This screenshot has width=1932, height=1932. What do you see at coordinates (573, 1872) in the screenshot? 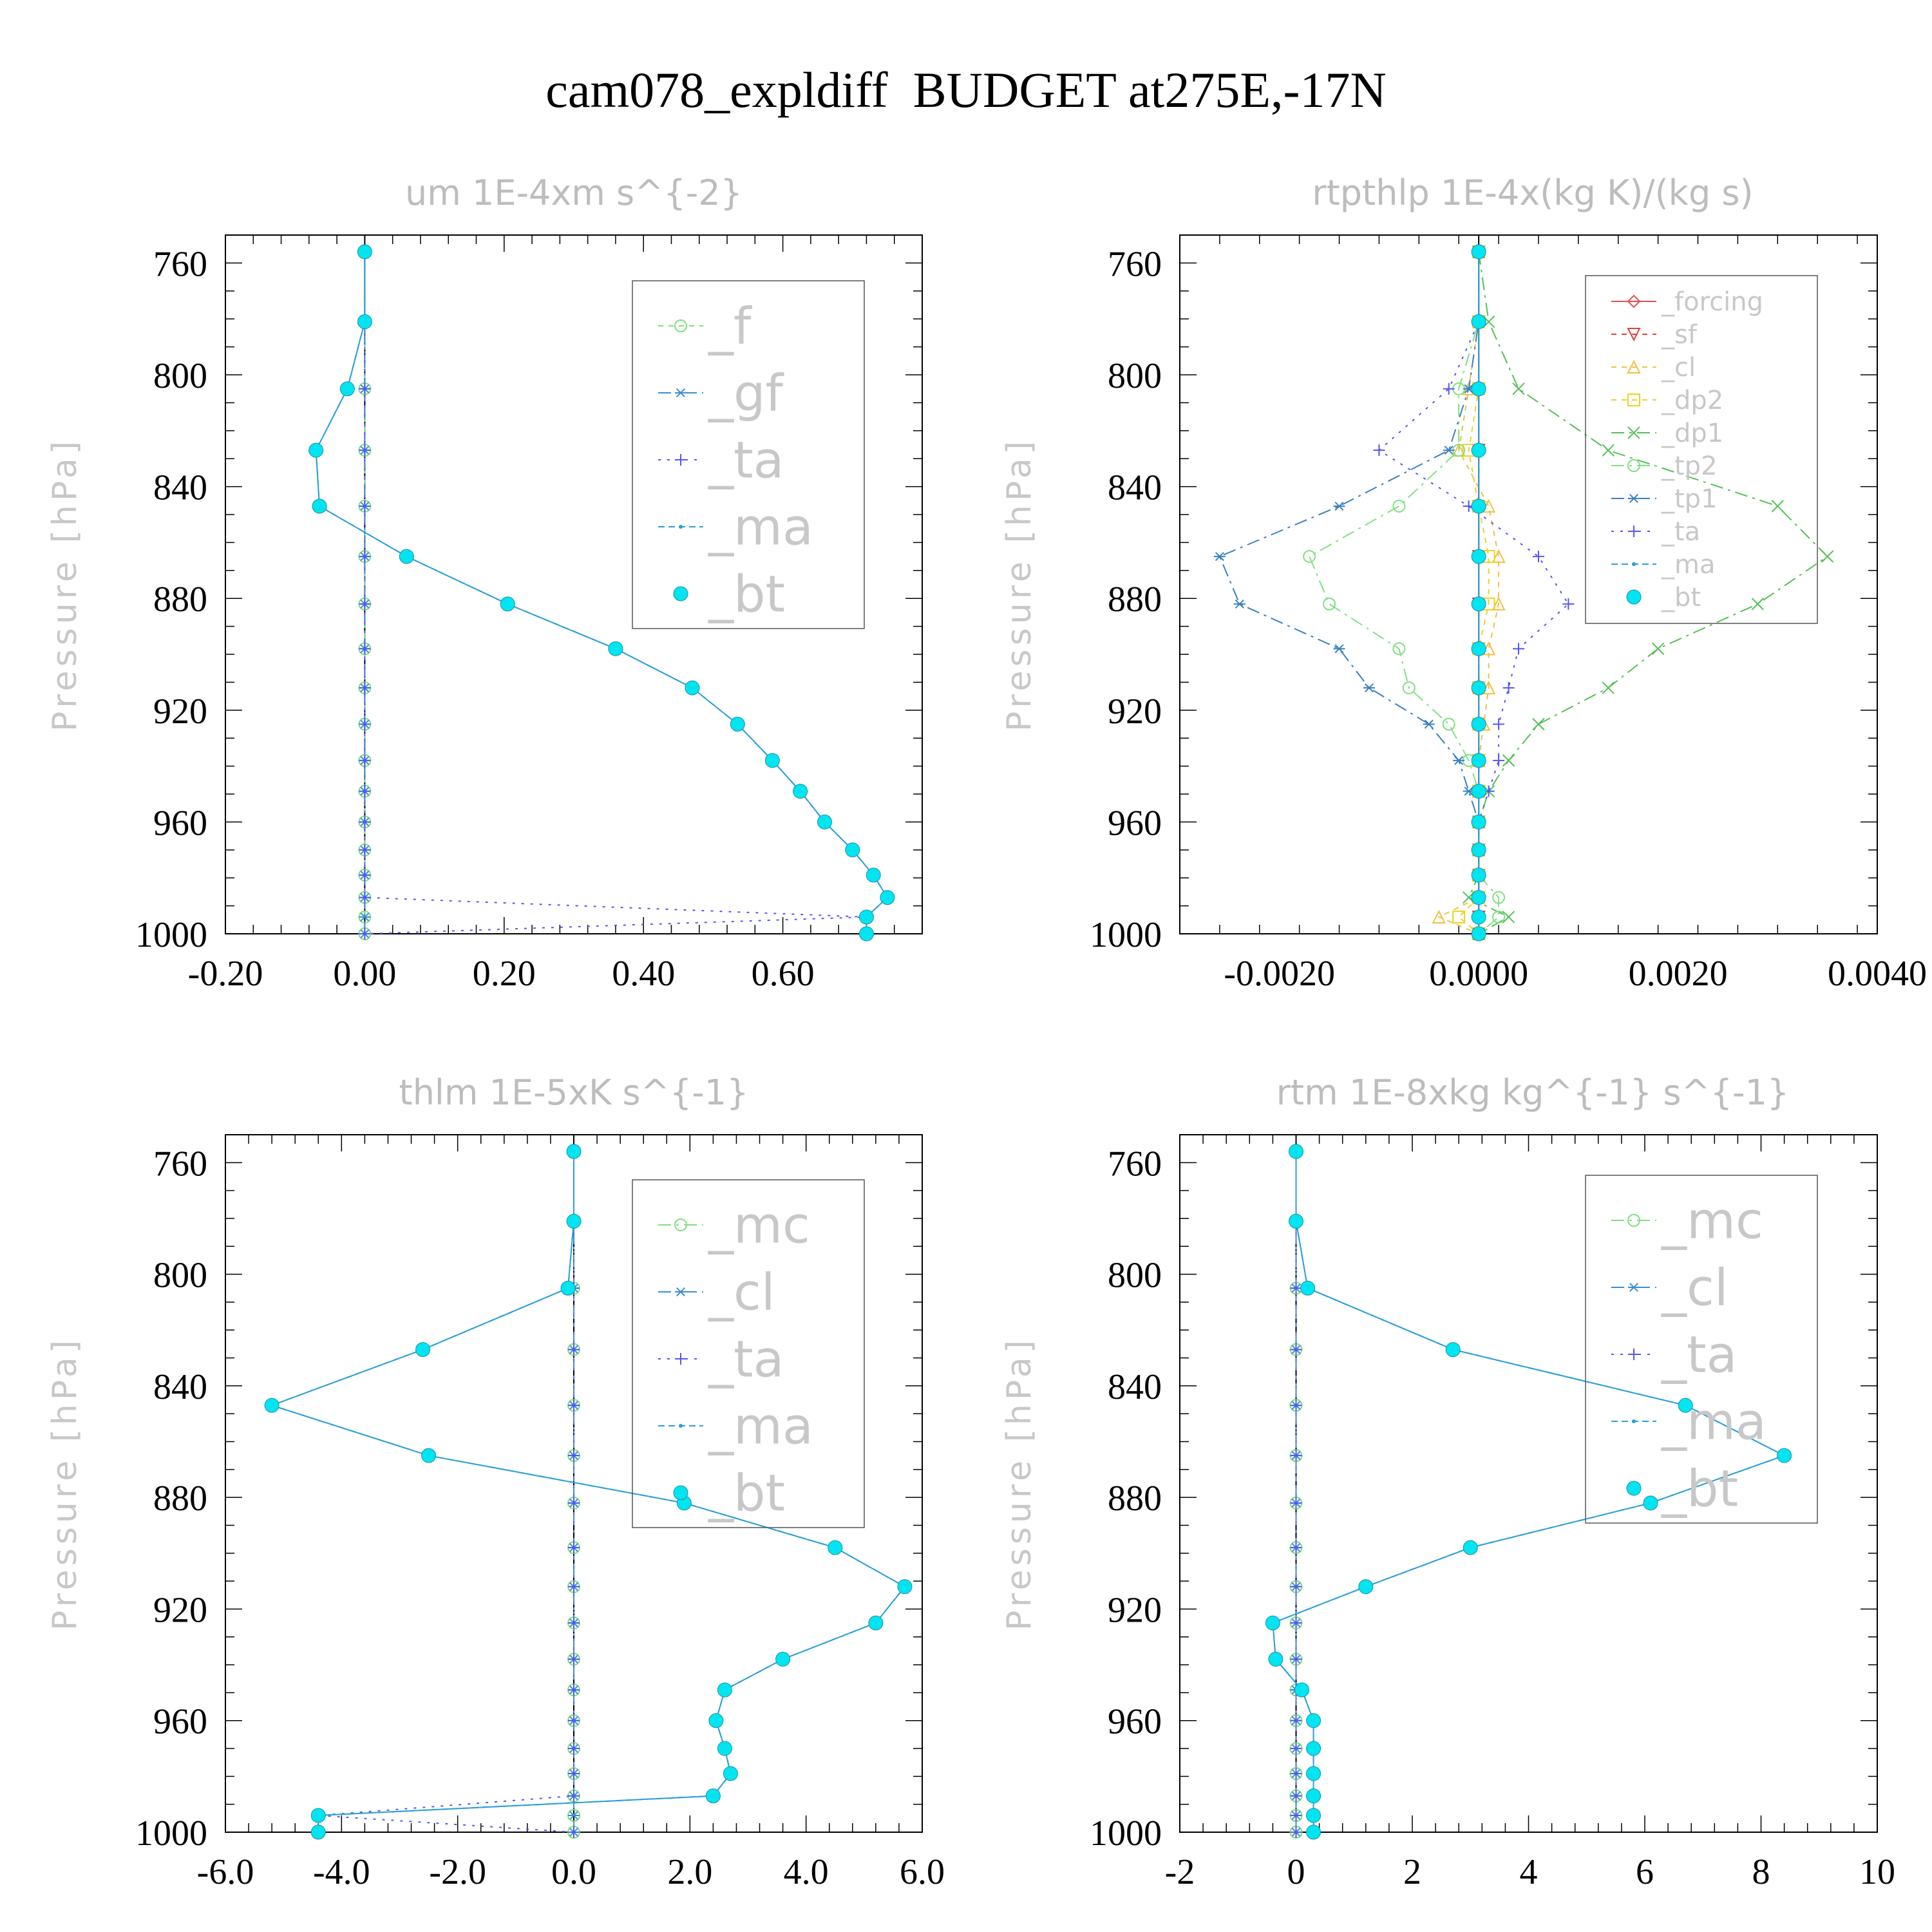
I see `x-tick-label: 0.0` at bounding box center [573, 1872].